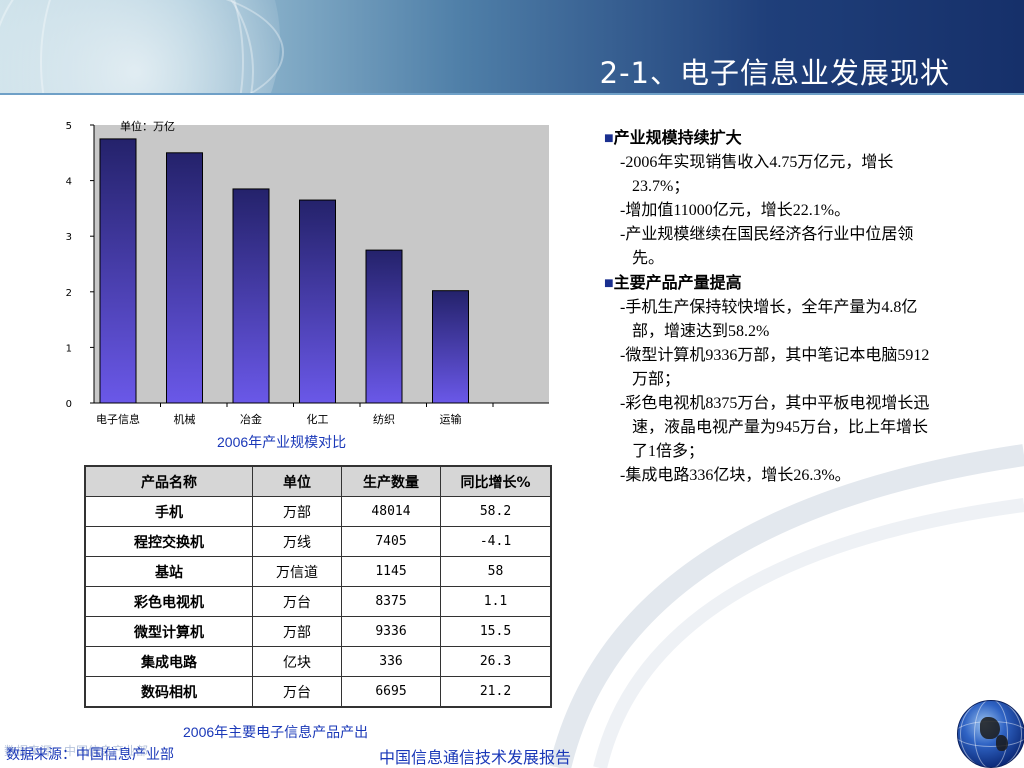 Image resolution: width=1024 pixels, height=768 pixels. What do you see at coordinates (391, 661) in the screenshot?
I see `quantity-cell: 336` at bounding box center [391, 661].